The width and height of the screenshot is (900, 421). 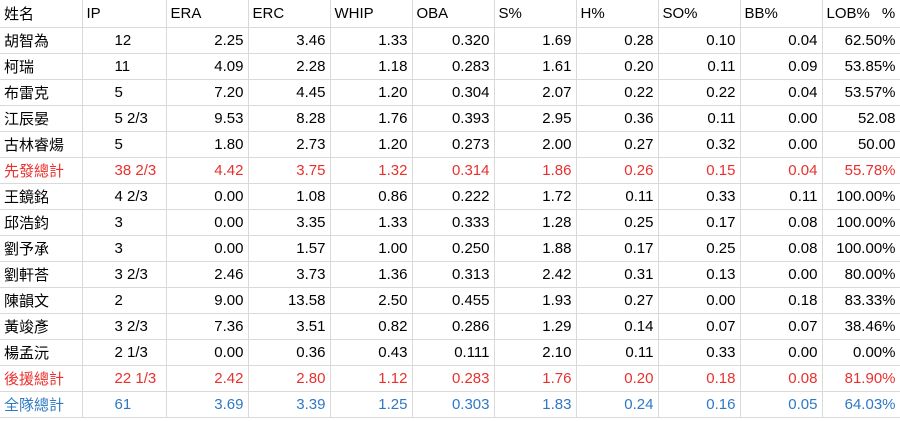 What do you see at coordinates (289, 352) in the screenshot?
I see `cell-erc: 0.36` at bounding box center [289, 352].